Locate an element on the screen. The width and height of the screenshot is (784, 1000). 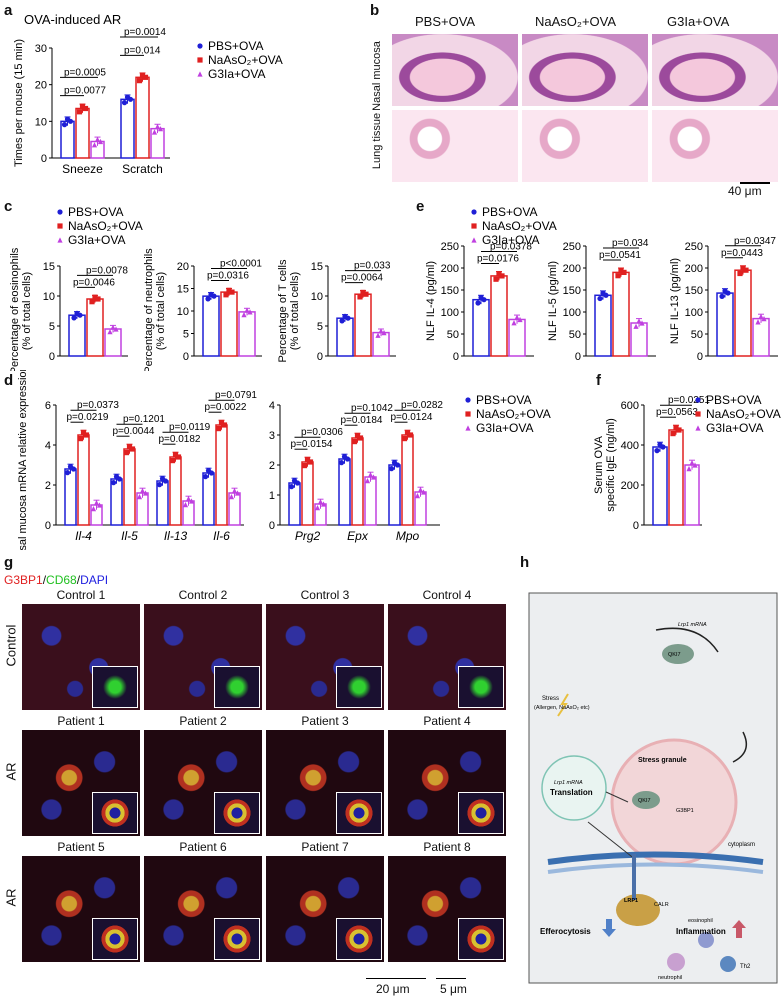
h-g3bp1: G3BP1 is located at coordinates (685, 811).